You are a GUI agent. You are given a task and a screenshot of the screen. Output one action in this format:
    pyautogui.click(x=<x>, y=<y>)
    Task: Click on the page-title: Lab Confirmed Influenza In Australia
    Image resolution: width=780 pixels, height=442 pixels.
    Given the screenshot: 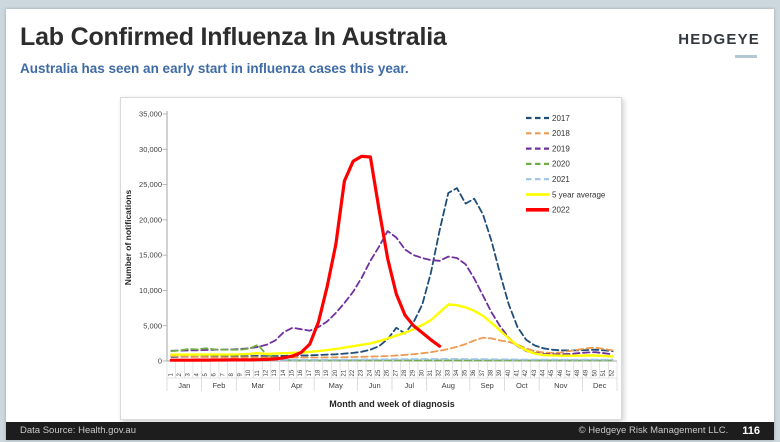 What is the action you would take?
    pyautogui.click(x=233, y=37)
    